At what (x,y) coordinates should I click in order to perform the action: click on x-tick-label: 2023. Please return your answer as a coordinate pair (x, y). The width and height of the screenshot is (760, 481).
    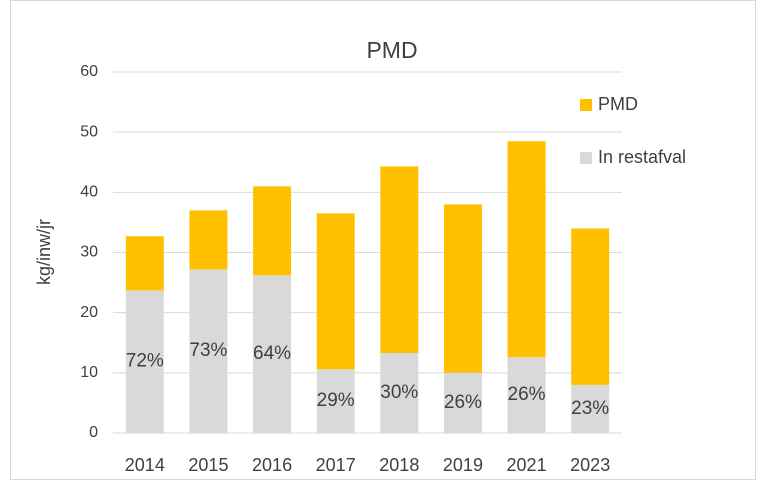
    Looking at the image, I should click on (590, 465).